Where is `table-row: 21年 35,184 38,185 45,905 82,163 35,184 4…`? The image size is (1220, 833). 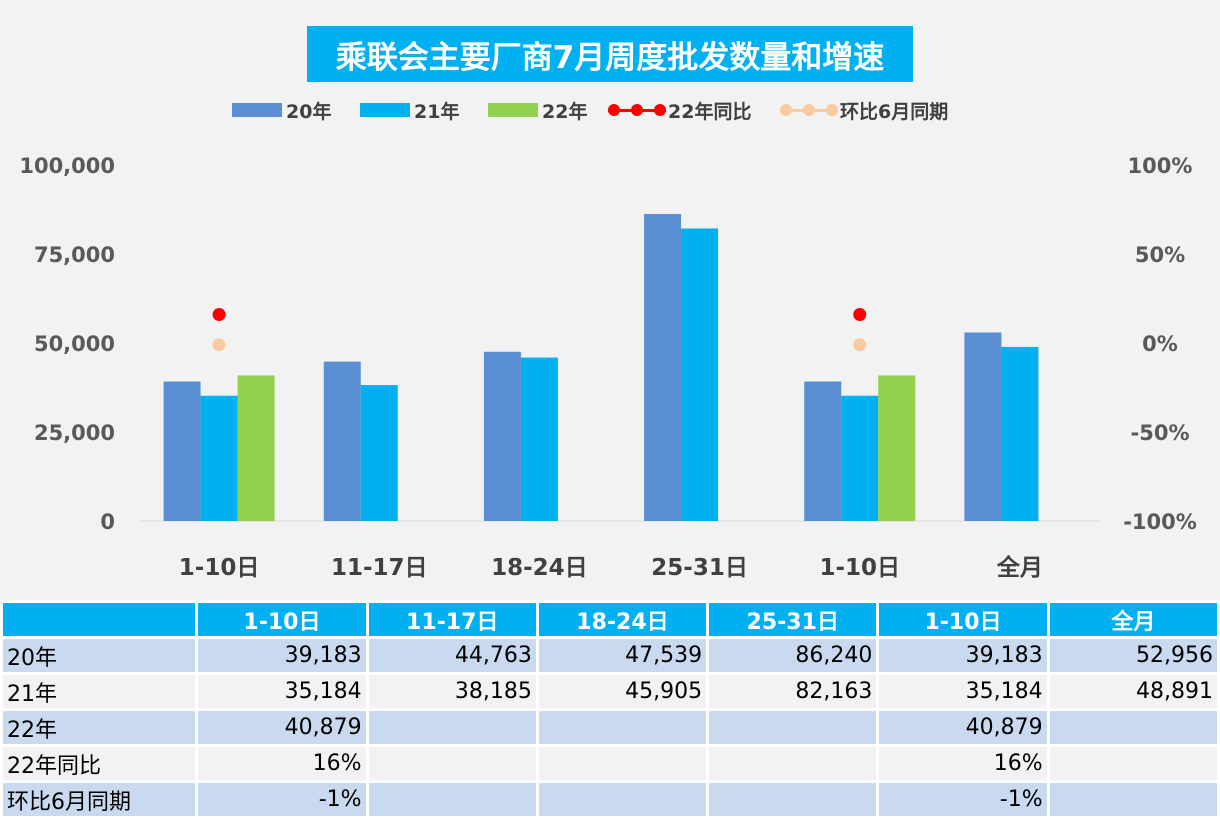
table-row: 21年 35,184 38,185 45,905 82,163 35,184 4… is located at coordinates (610, 691).